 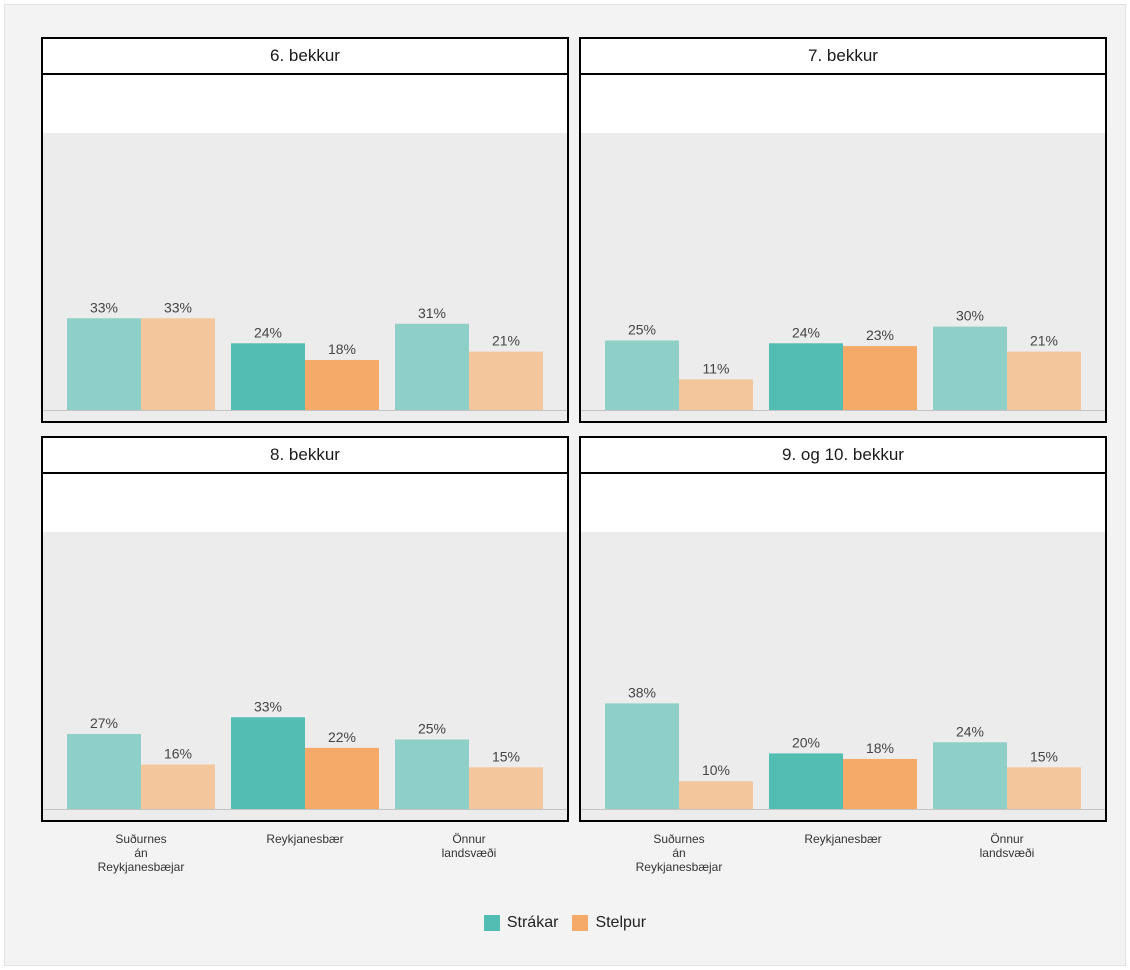 What do you see at coordinates (843, 839) in the screenshot?
I see `x-tick-label-right-2: Reykjanesbær` at bounding box center [843, 839].